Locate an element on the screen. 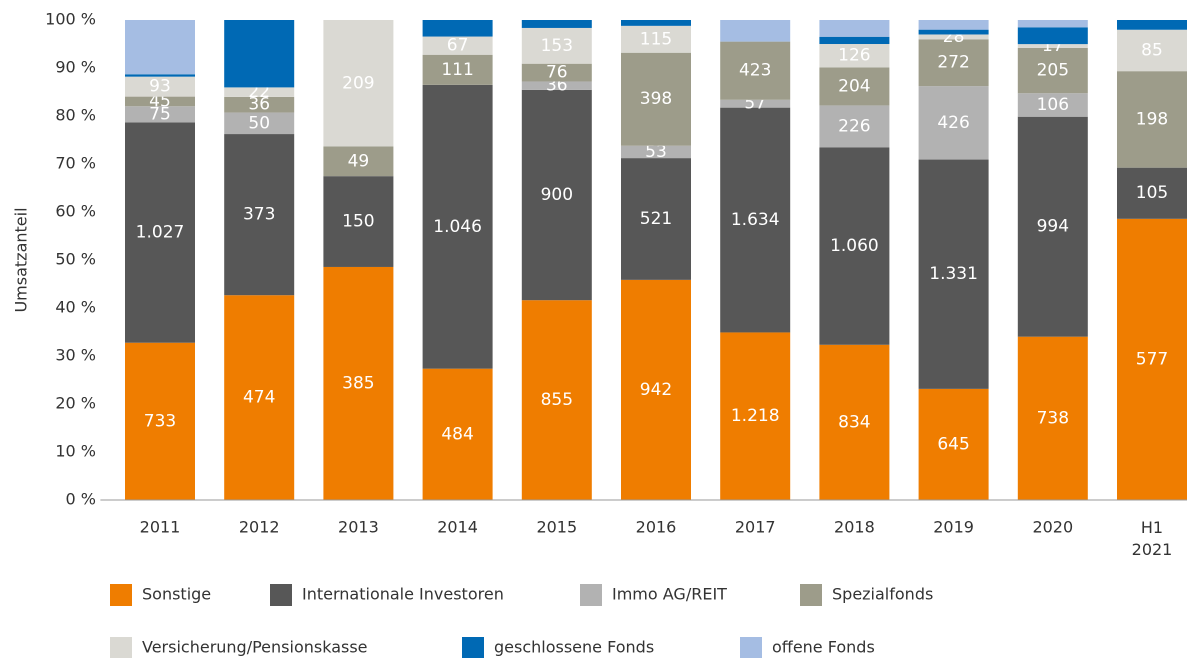 Image resolution: width=1187 pixels, height=658 pixels. x-tick-label: 2020 is located at coordinates (1052, 527).